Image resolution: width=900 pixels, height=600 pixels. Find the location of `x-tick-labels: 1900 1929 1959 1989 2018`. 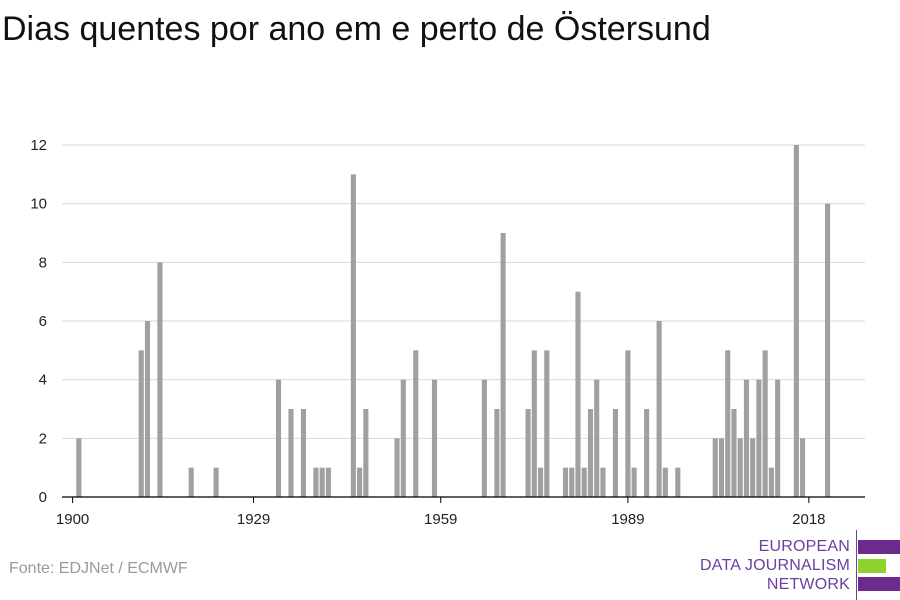

x-tick-labels: 1900 1929 1959 1989 2018 is located at coordinates (441, 519).